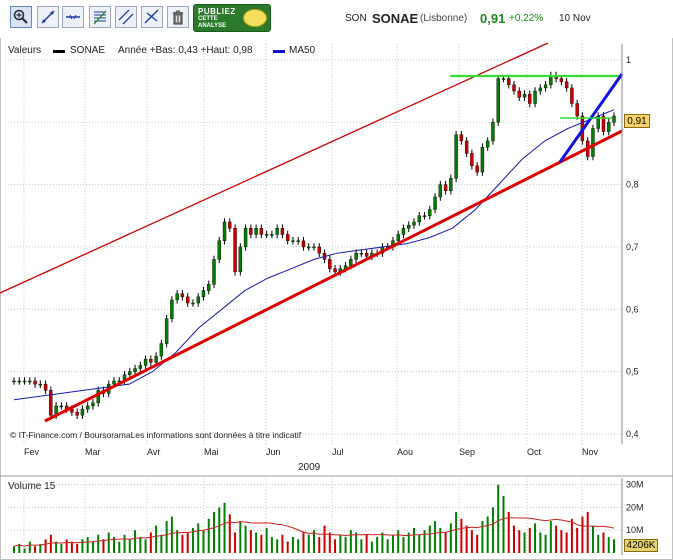  Describe the element at coordinates (32, 452) in the screenshot. I see `x-tick-label: Fev` at that location.